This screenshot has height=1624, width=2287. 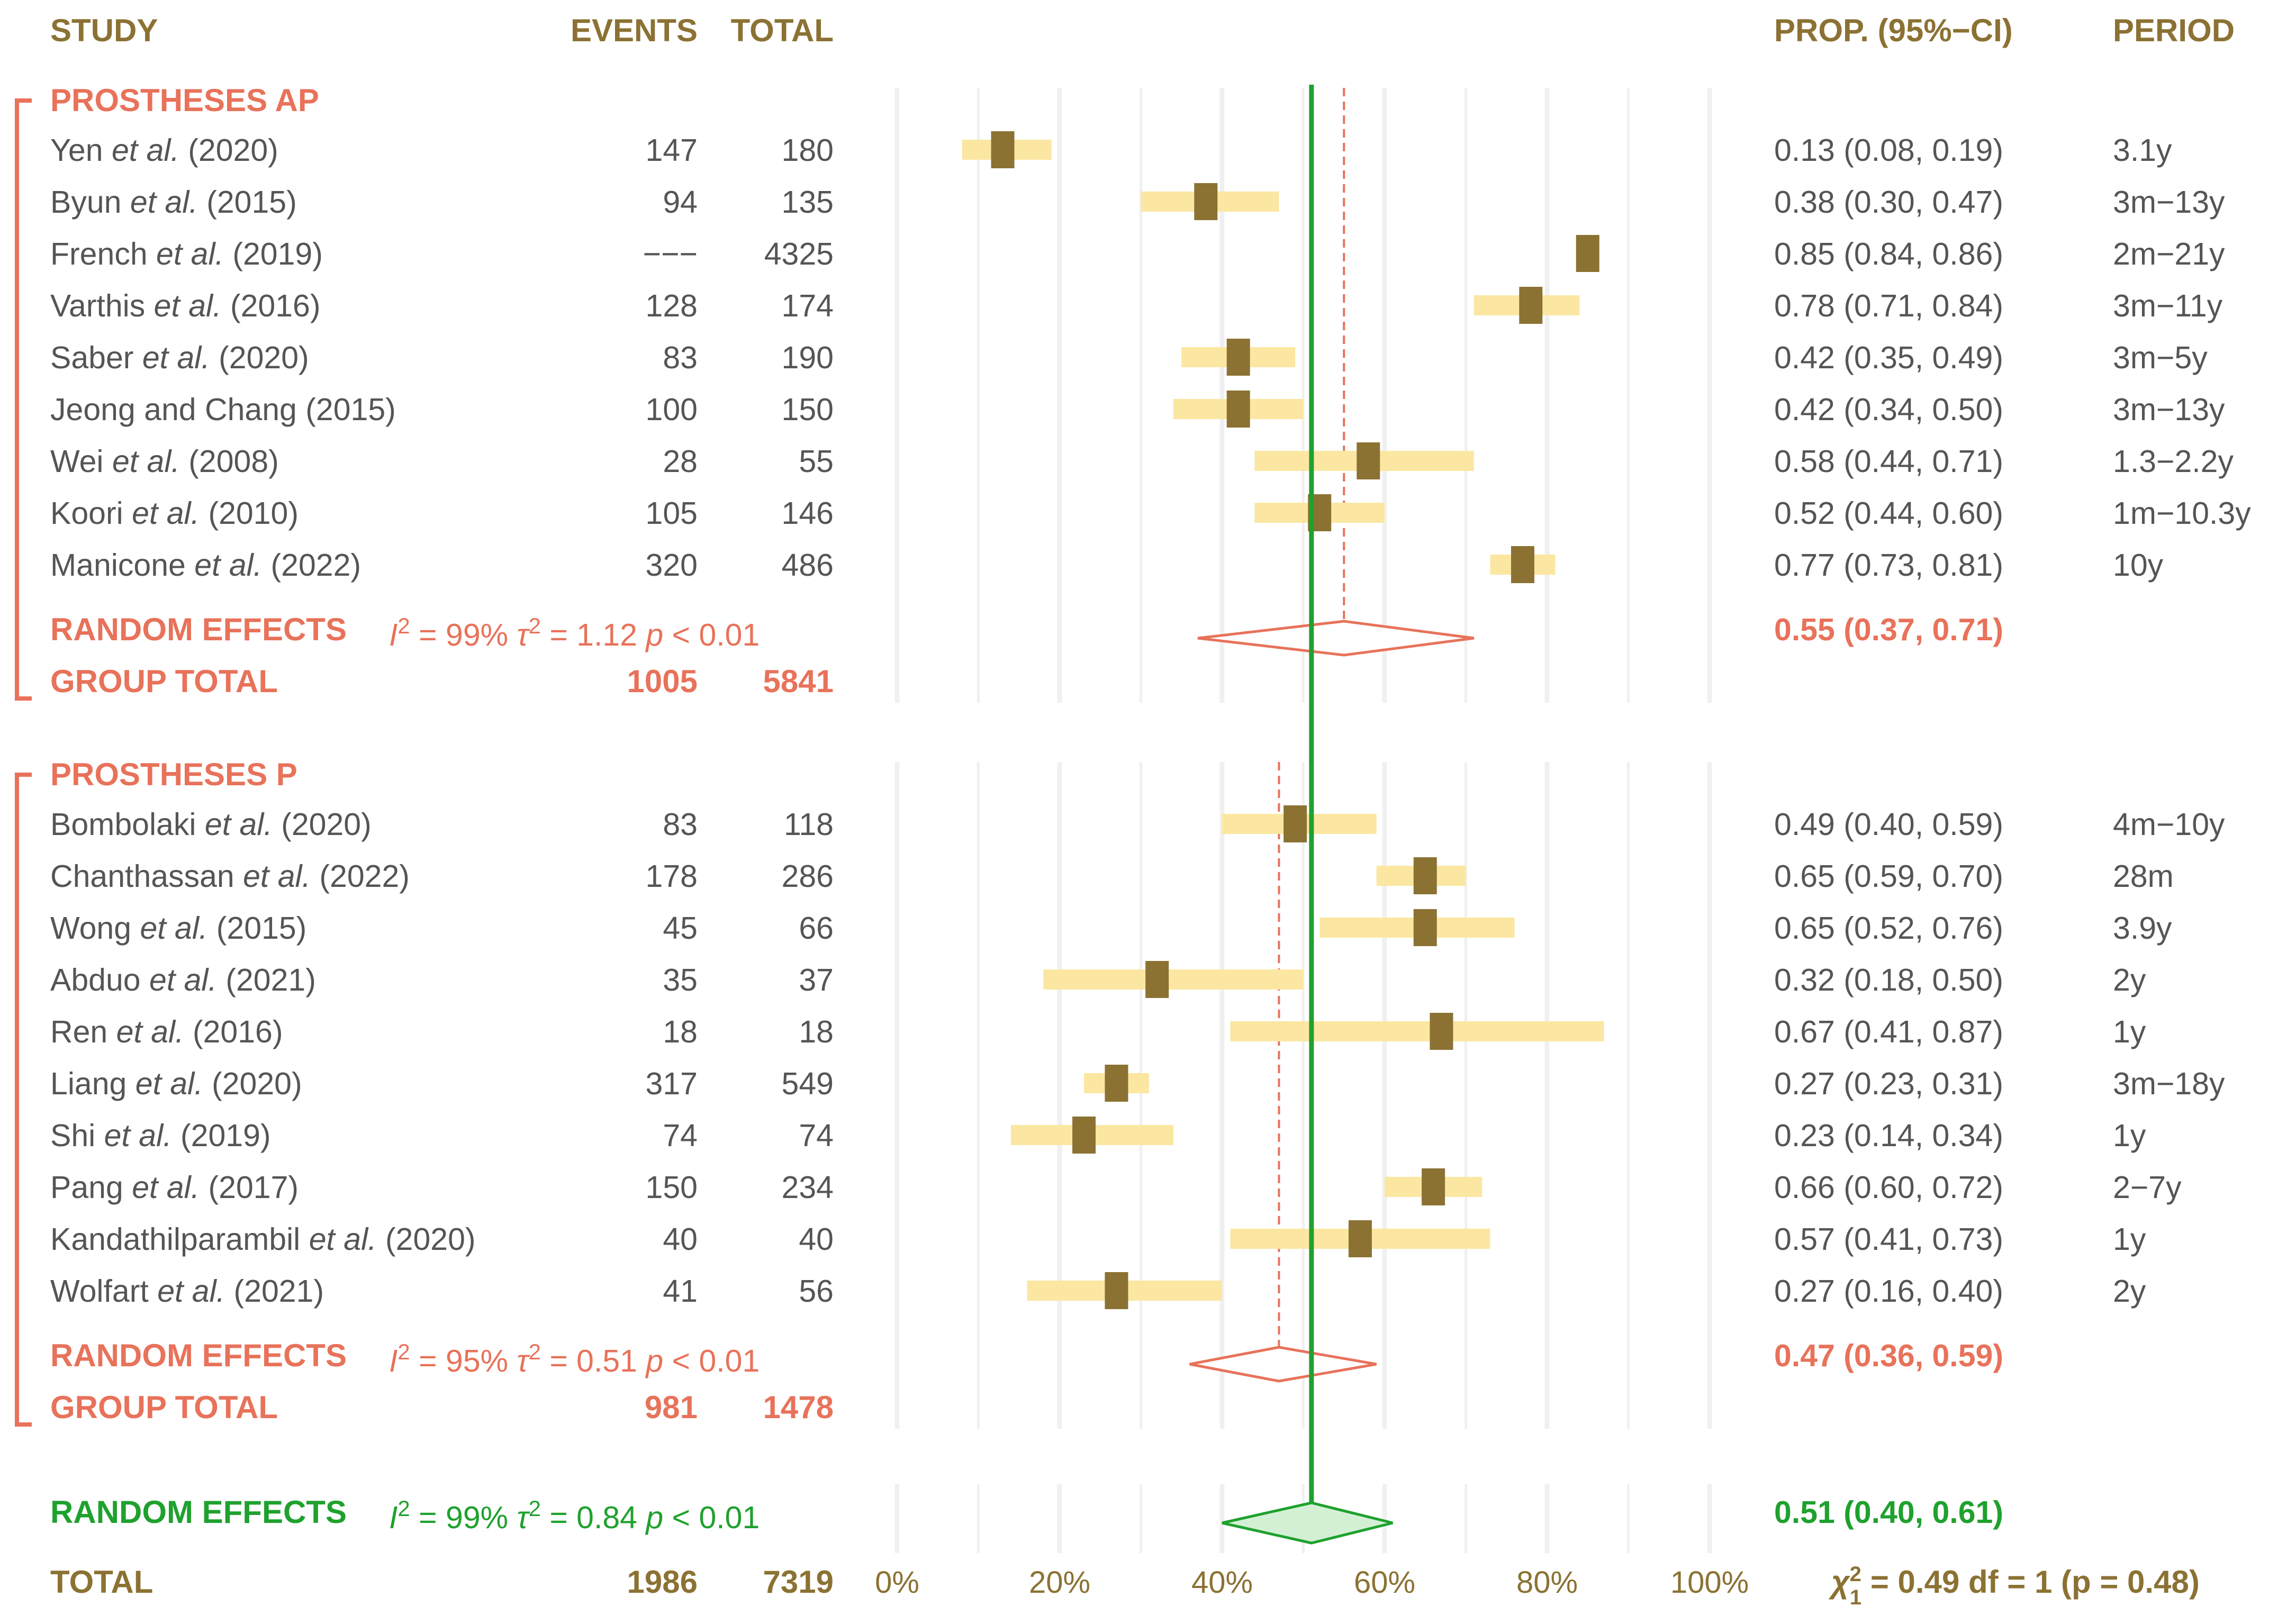 I want to click on group-2-events-1: 178, so click(x=672, y=877).